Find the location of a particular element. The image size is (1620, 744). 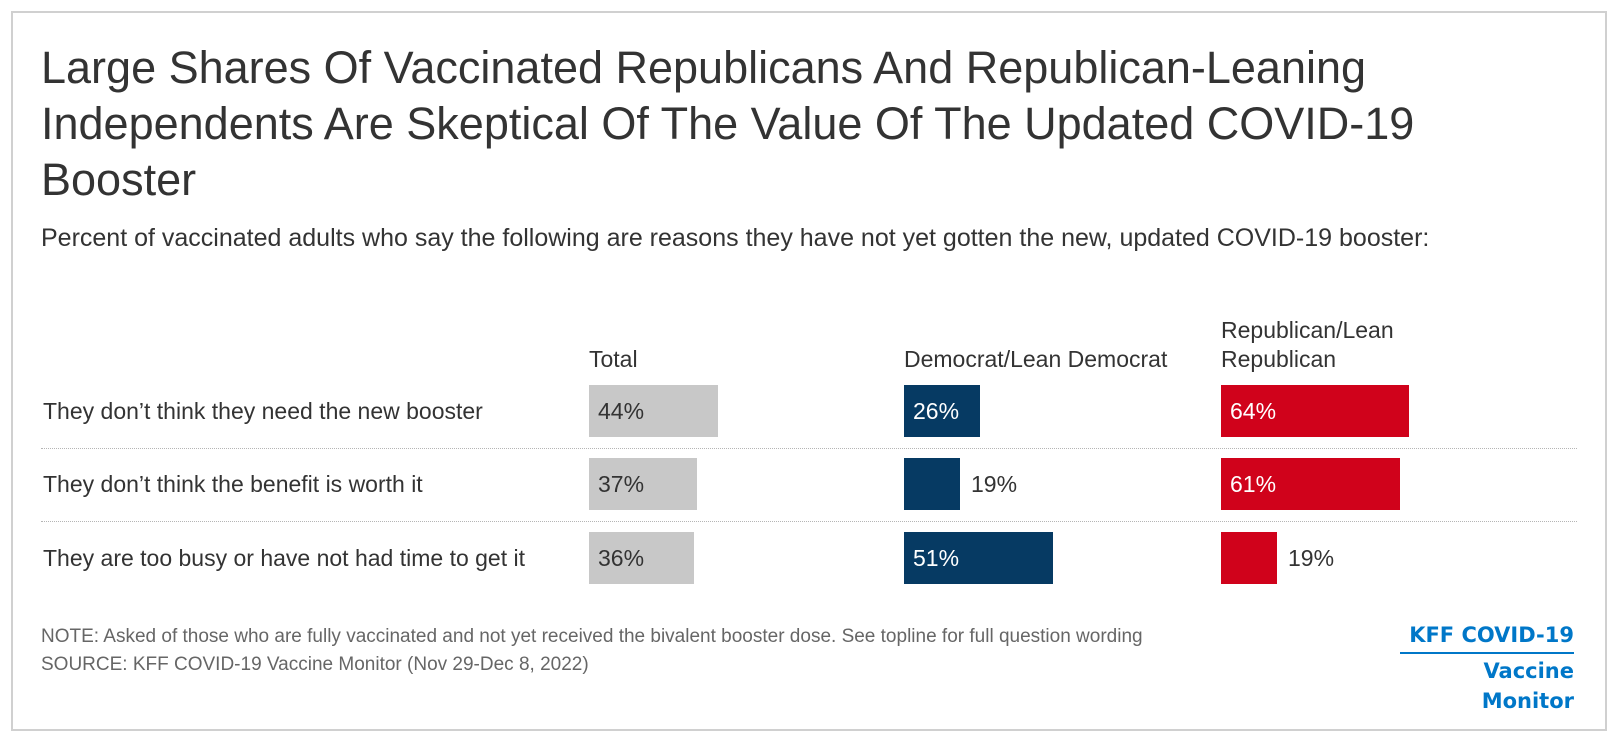

logo-line-2: Vaccine Monitor is located at coordinates (1527, 686).